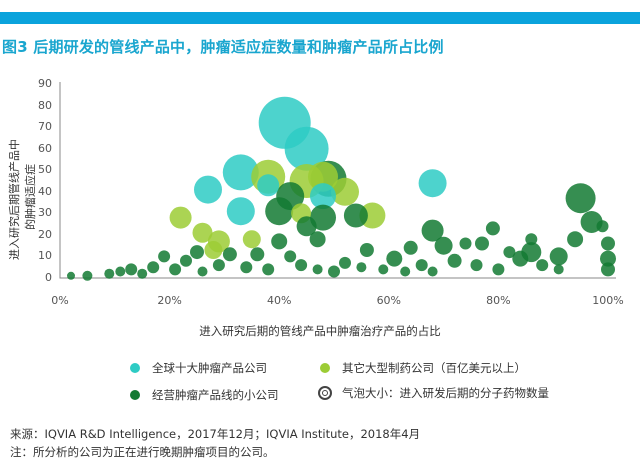 Image resolution: width=640 pixels, height=471 pixels. I want to click on y-tick-label: 60, so click(45, 148).